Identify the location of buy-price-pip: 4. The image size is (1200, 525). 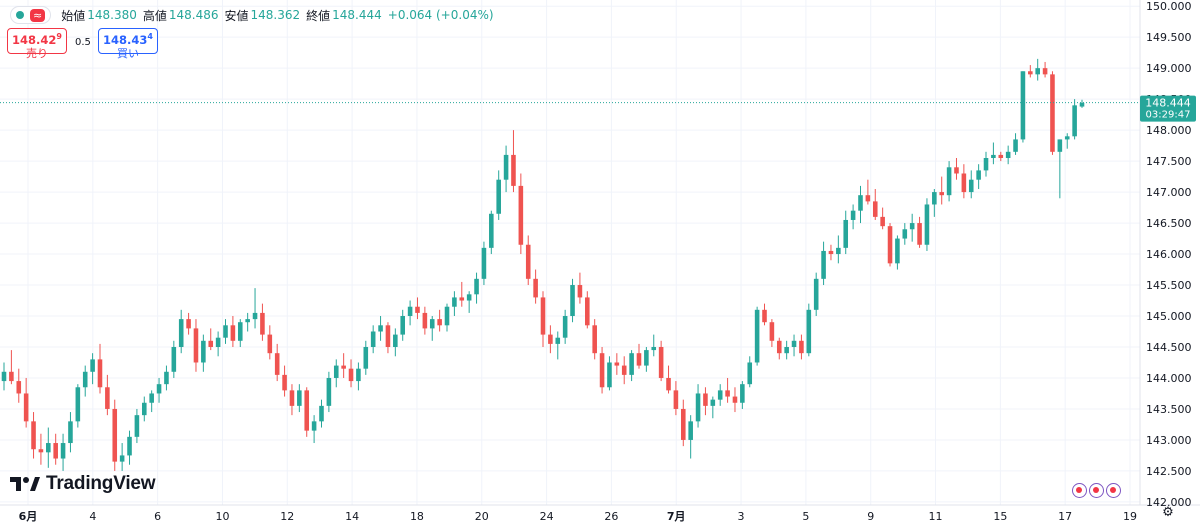
(150, 36).